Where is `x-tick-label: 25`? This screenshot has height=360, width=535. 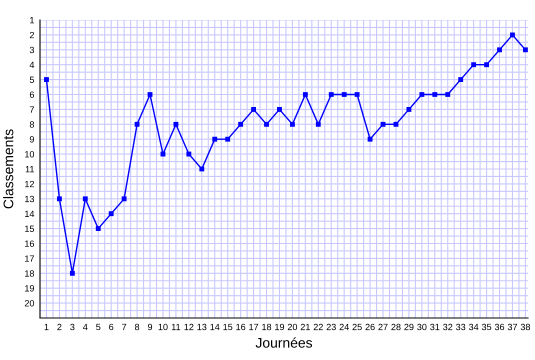
x-tick-label: 25 is located at coordinates (357, 327).